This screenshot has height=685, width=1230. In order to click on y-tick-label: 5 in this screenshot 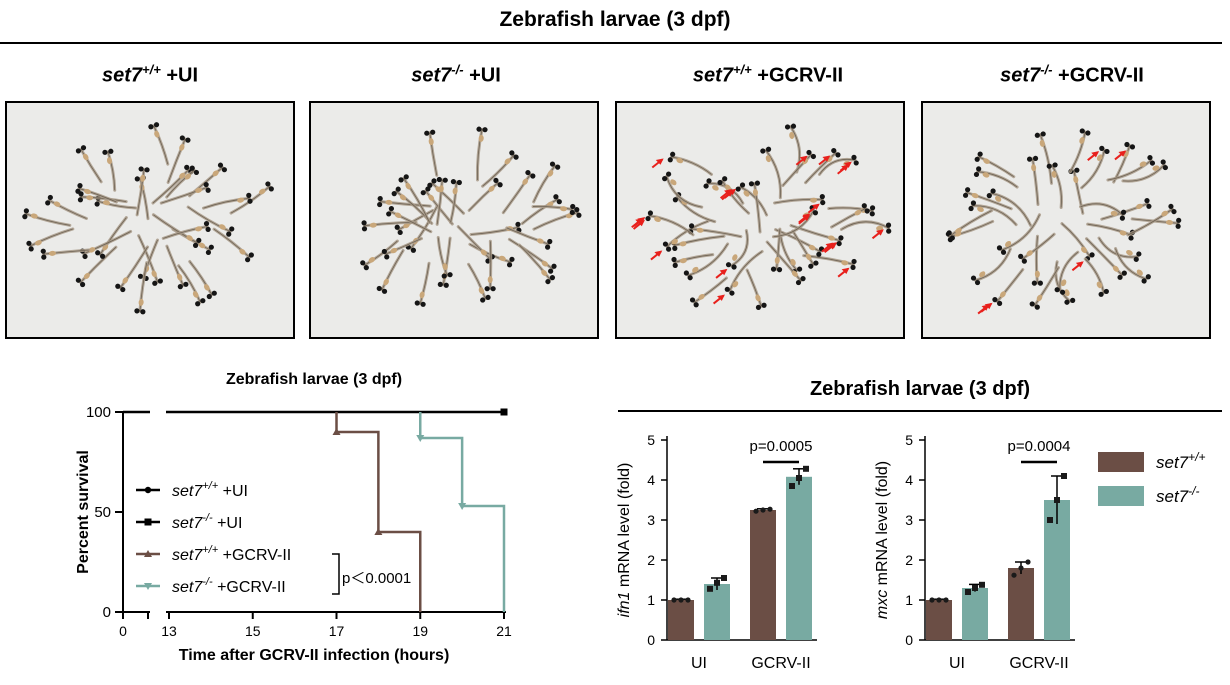, I will do `click(909, 440)`.